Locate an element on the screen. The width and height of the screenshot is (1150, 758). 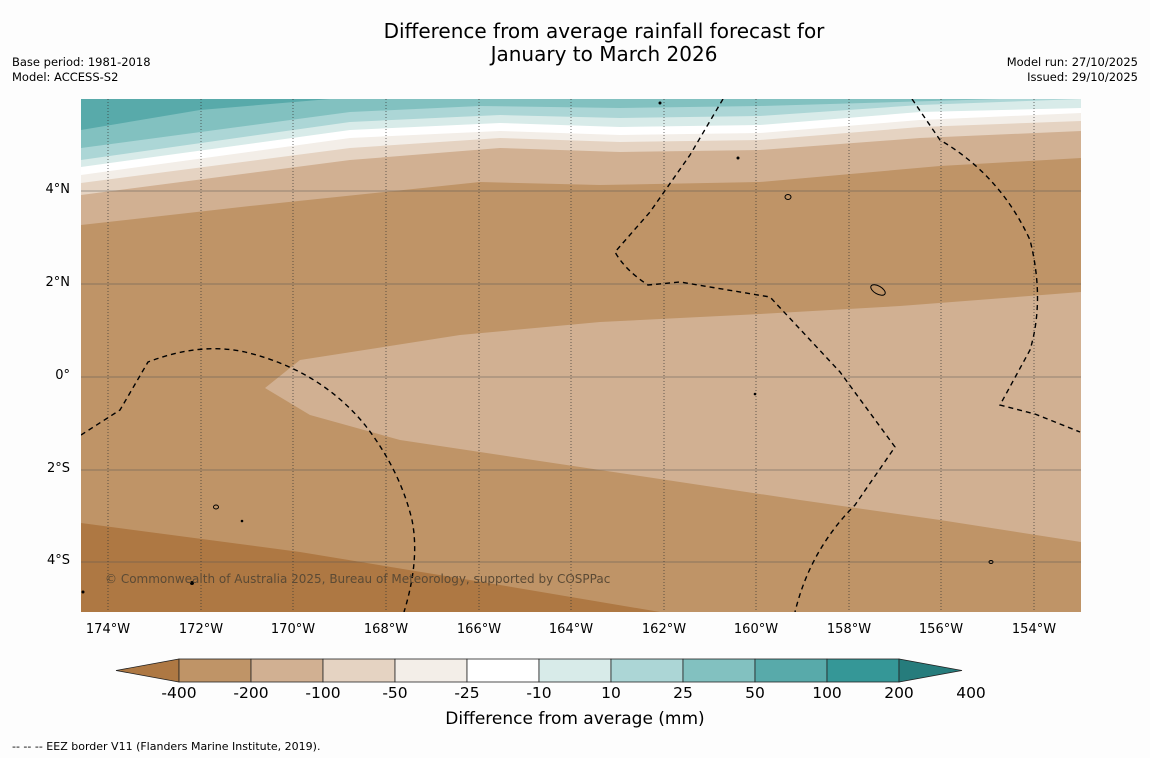
colorbar-tick-label: -25 is located at coordinates (467, 693).